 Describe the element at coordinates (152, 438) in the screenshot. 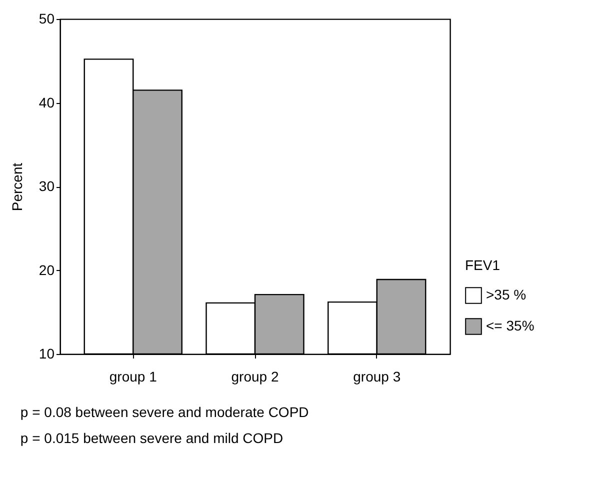

I see `text: p = 0.015 between severe and mild COPD` at that location.